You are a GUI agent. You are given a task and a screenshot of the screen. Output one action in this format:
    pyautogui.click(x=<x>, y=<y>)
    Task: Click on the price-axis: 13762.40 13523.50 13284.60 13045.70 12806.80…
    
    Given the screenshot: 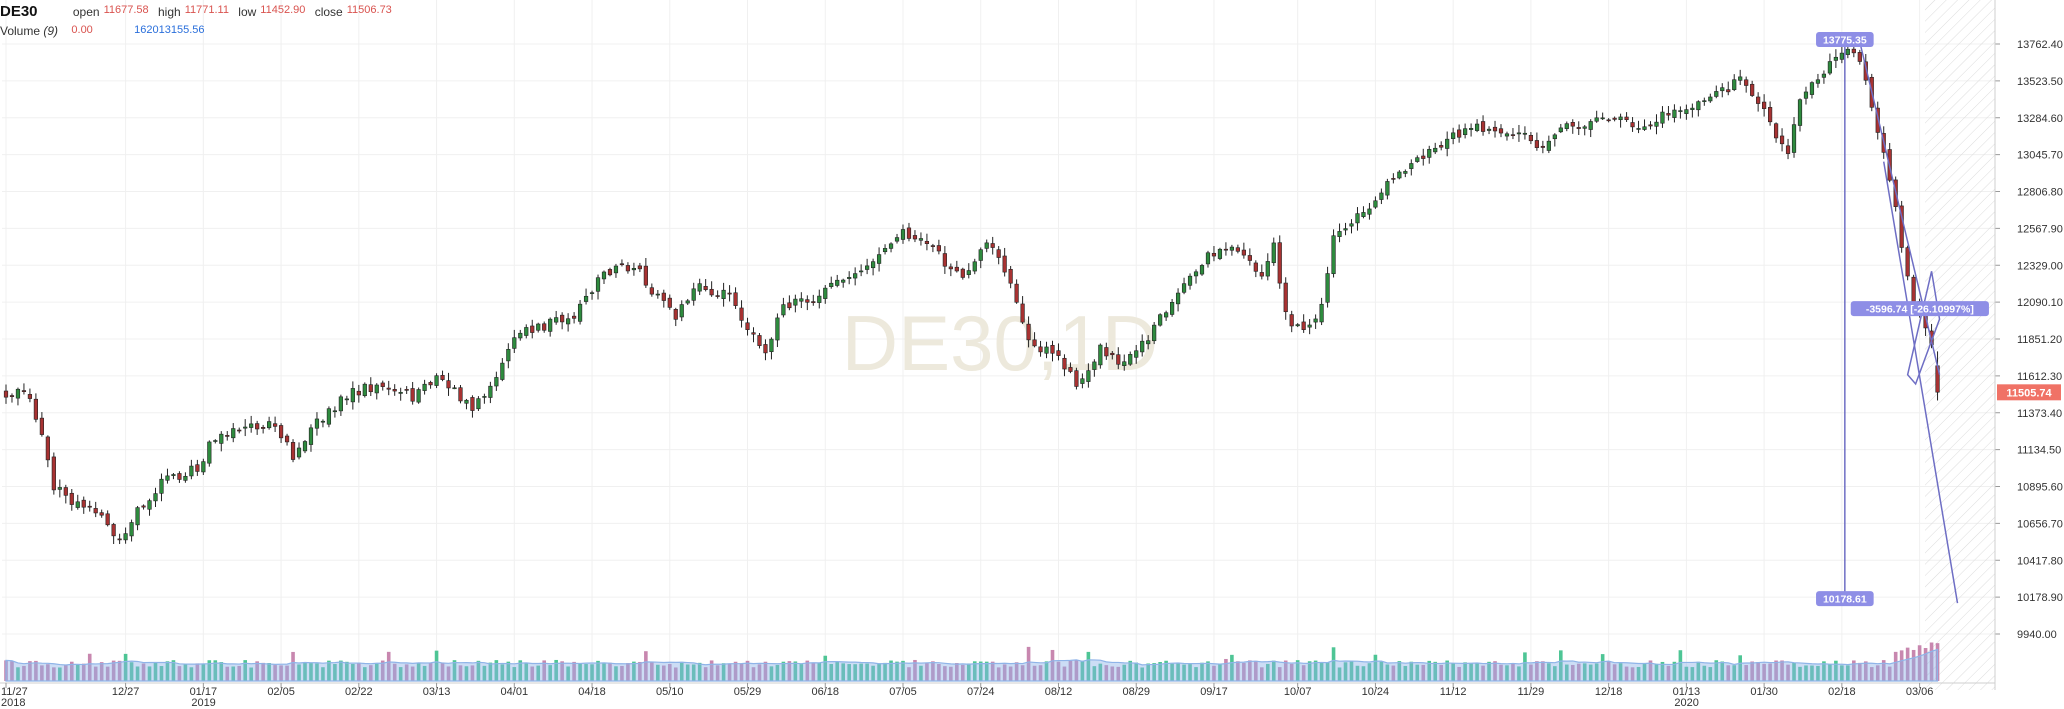 What is the action you would take?
    pyautogui.click(x=2028, y=345)
    